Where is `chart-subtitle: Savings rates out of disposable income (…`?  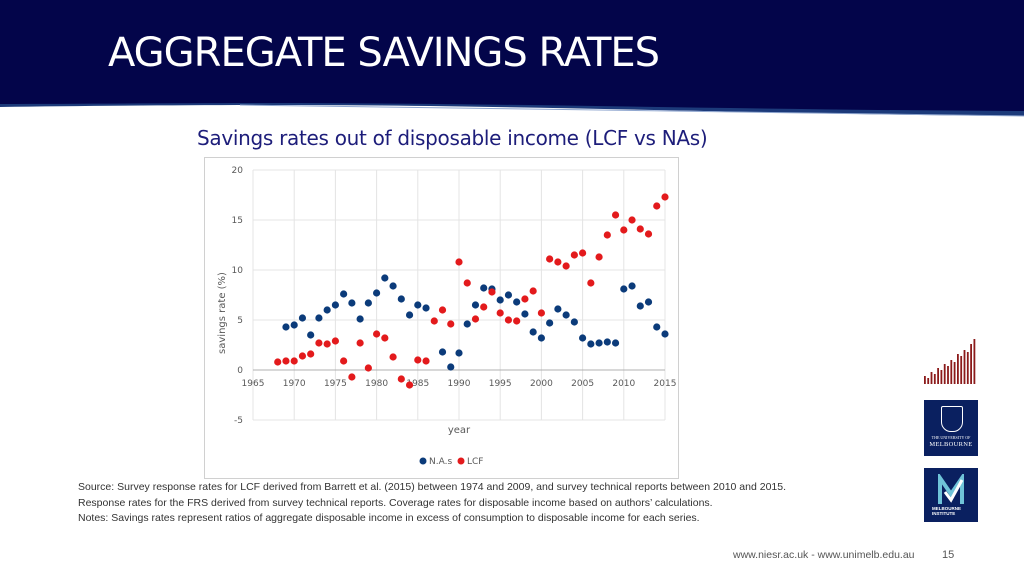 chart-subtitle: Savings rates out of disposable income (… is located at coordinates (452, 138).